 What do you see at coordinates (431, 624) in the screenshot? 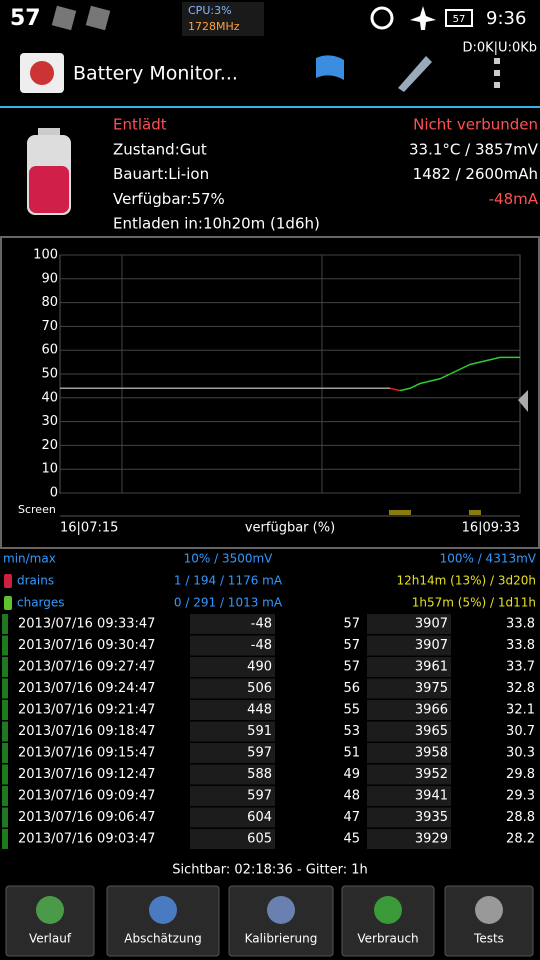
I see `table-cell: 3907` at bounding box center [431, 624].